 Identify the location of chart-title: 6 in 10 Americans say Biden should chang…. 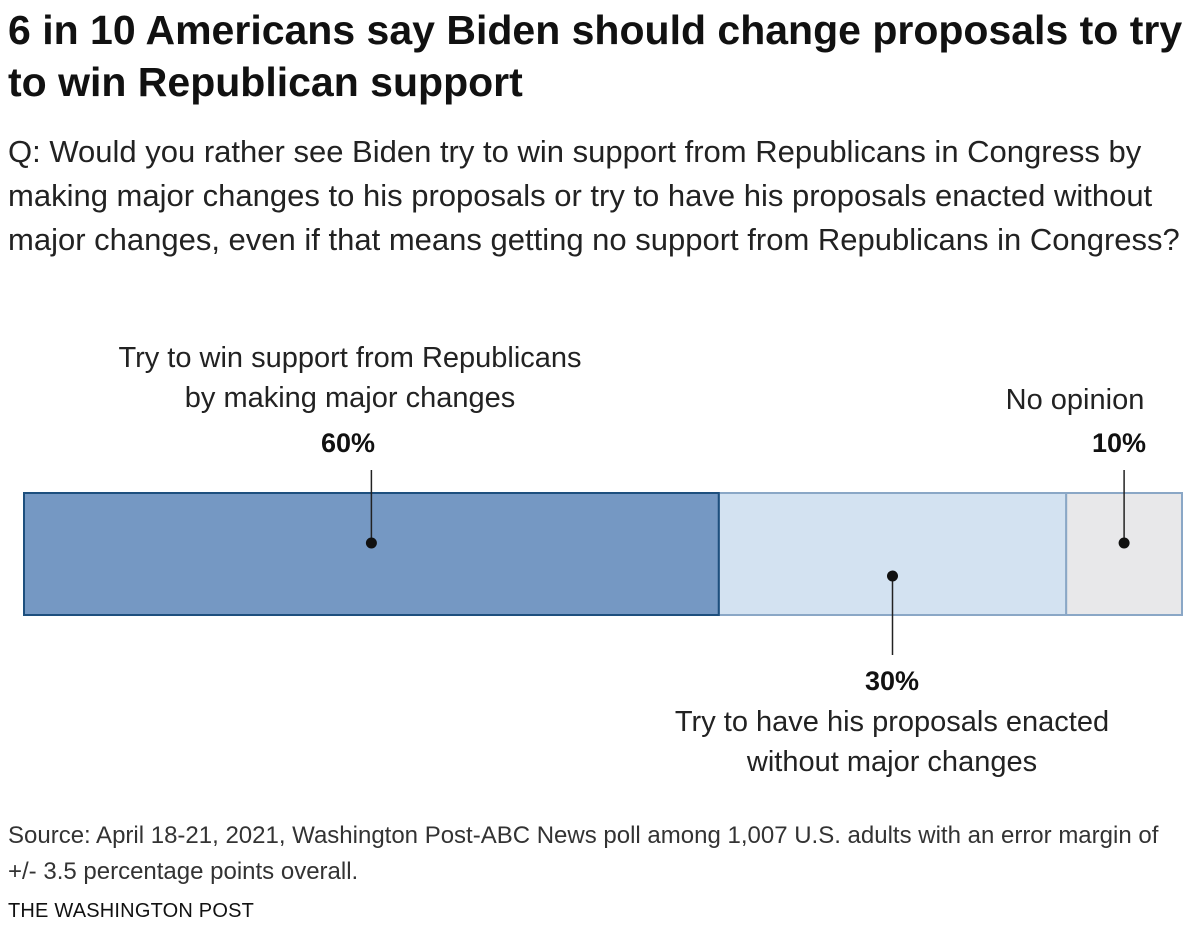
(595, 56).